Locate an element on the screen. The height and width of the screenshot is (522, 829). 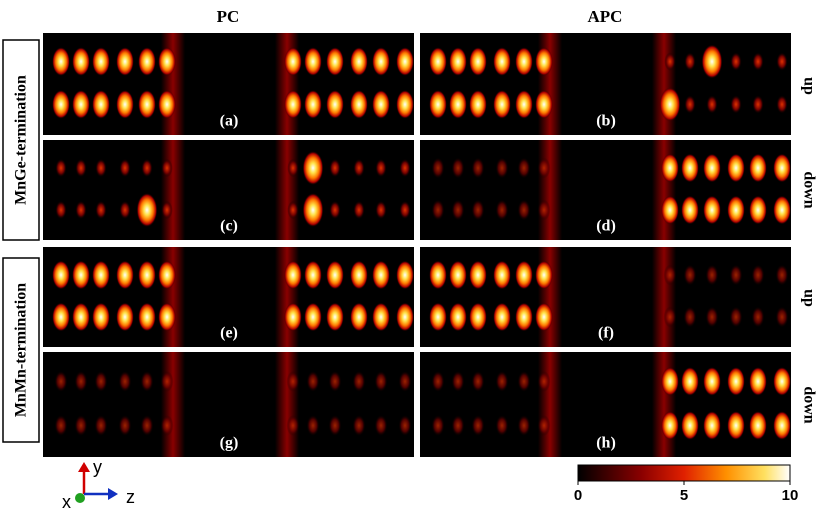
z-arrowhead is located at coordinates (113, 494).